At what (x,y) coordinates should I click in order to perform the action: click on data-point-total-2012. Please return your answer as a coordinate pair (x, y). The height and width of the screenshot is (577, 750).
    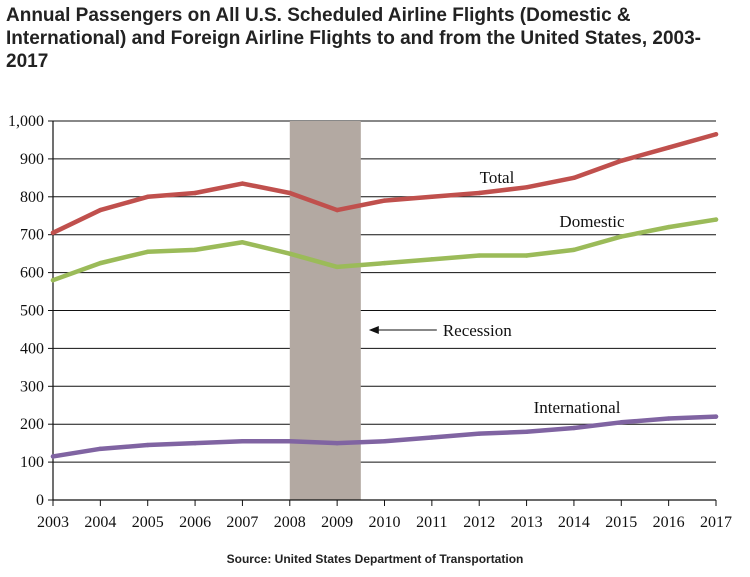
    Looking at the image, I should click on (479, 193).